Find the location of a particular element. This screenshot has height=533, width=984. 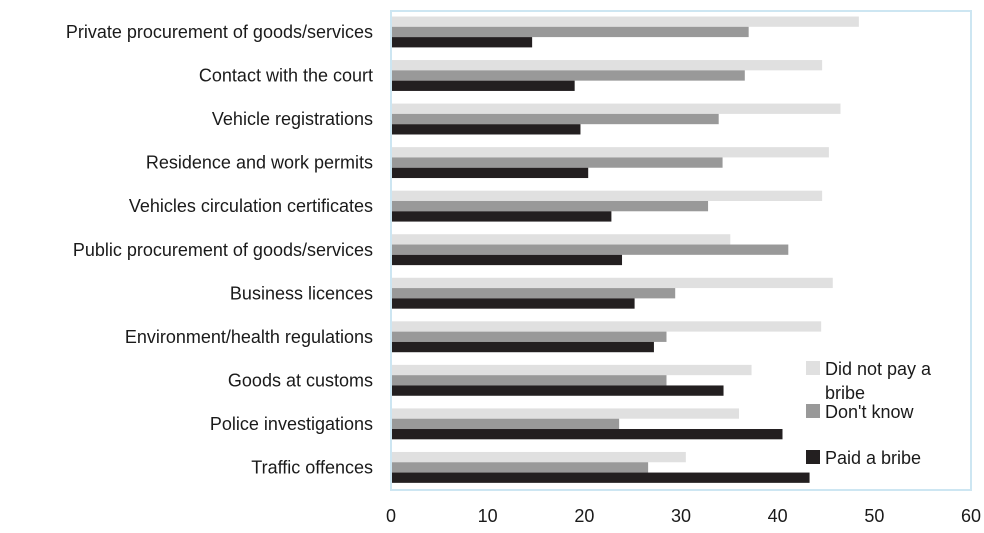

category-label-private-procurement-of-goods-services: Private procurement of goods/services is located at coordinates (219, 32).